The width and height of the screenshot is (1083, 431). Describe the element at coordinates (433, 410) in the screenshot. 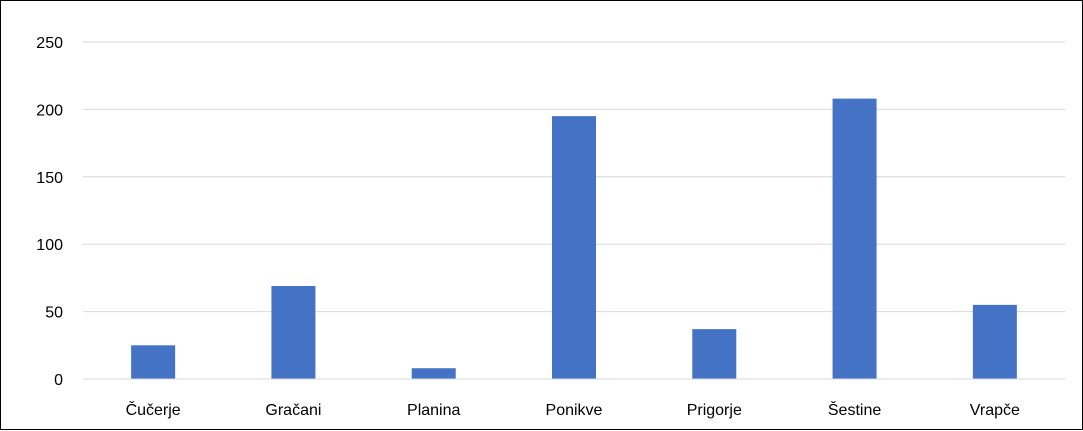

I see `x-tick-label: Planina` at that location.